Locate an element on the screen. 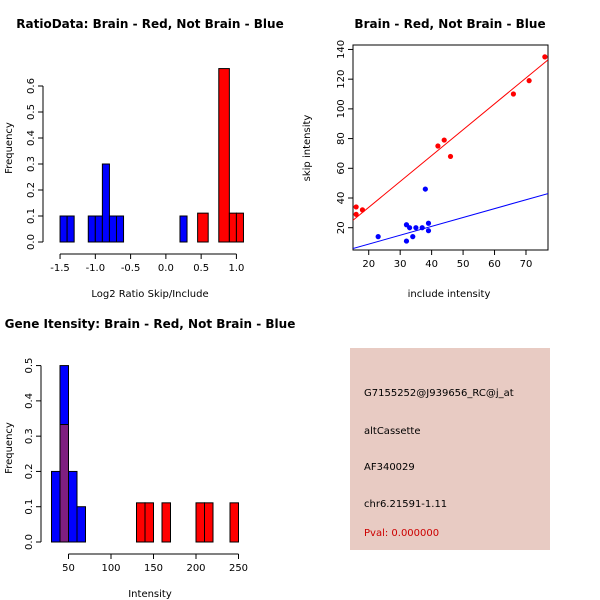 The height and width of the screenshot is (600, 600). scatter-y-tick-label: 100 is located at coordinates (341, 108).